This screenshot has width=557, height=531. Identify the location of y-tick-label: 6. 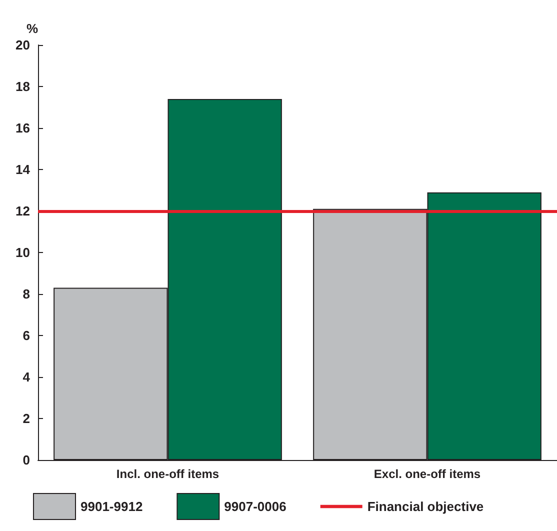
(26, 335).